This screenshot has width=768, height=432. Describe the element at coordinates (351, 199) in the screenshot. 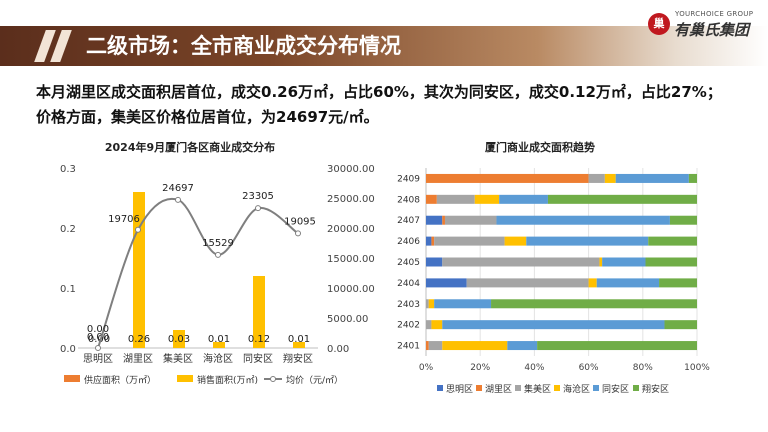

I see `right-axis-tick-label: 25000.00` at that location.